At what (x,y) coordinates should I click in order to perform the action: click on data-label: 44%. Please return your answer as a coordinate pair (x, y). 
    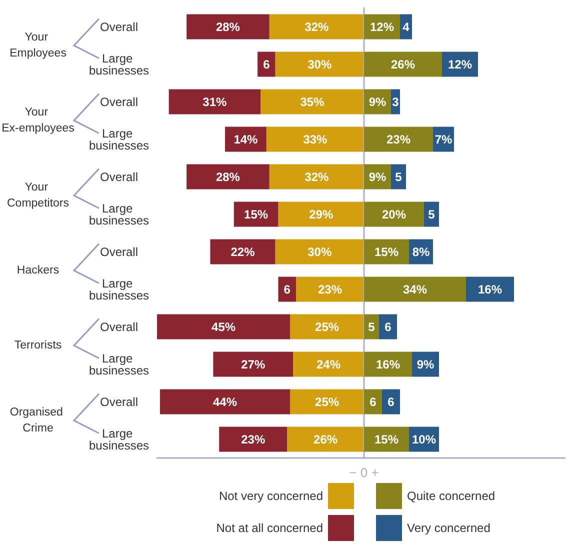
    Looking at the image, I should click on (225, 401).